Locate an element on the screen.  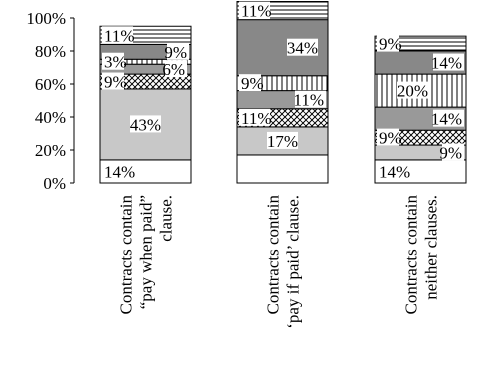
bar-segment is located at coordinates (282, 169).